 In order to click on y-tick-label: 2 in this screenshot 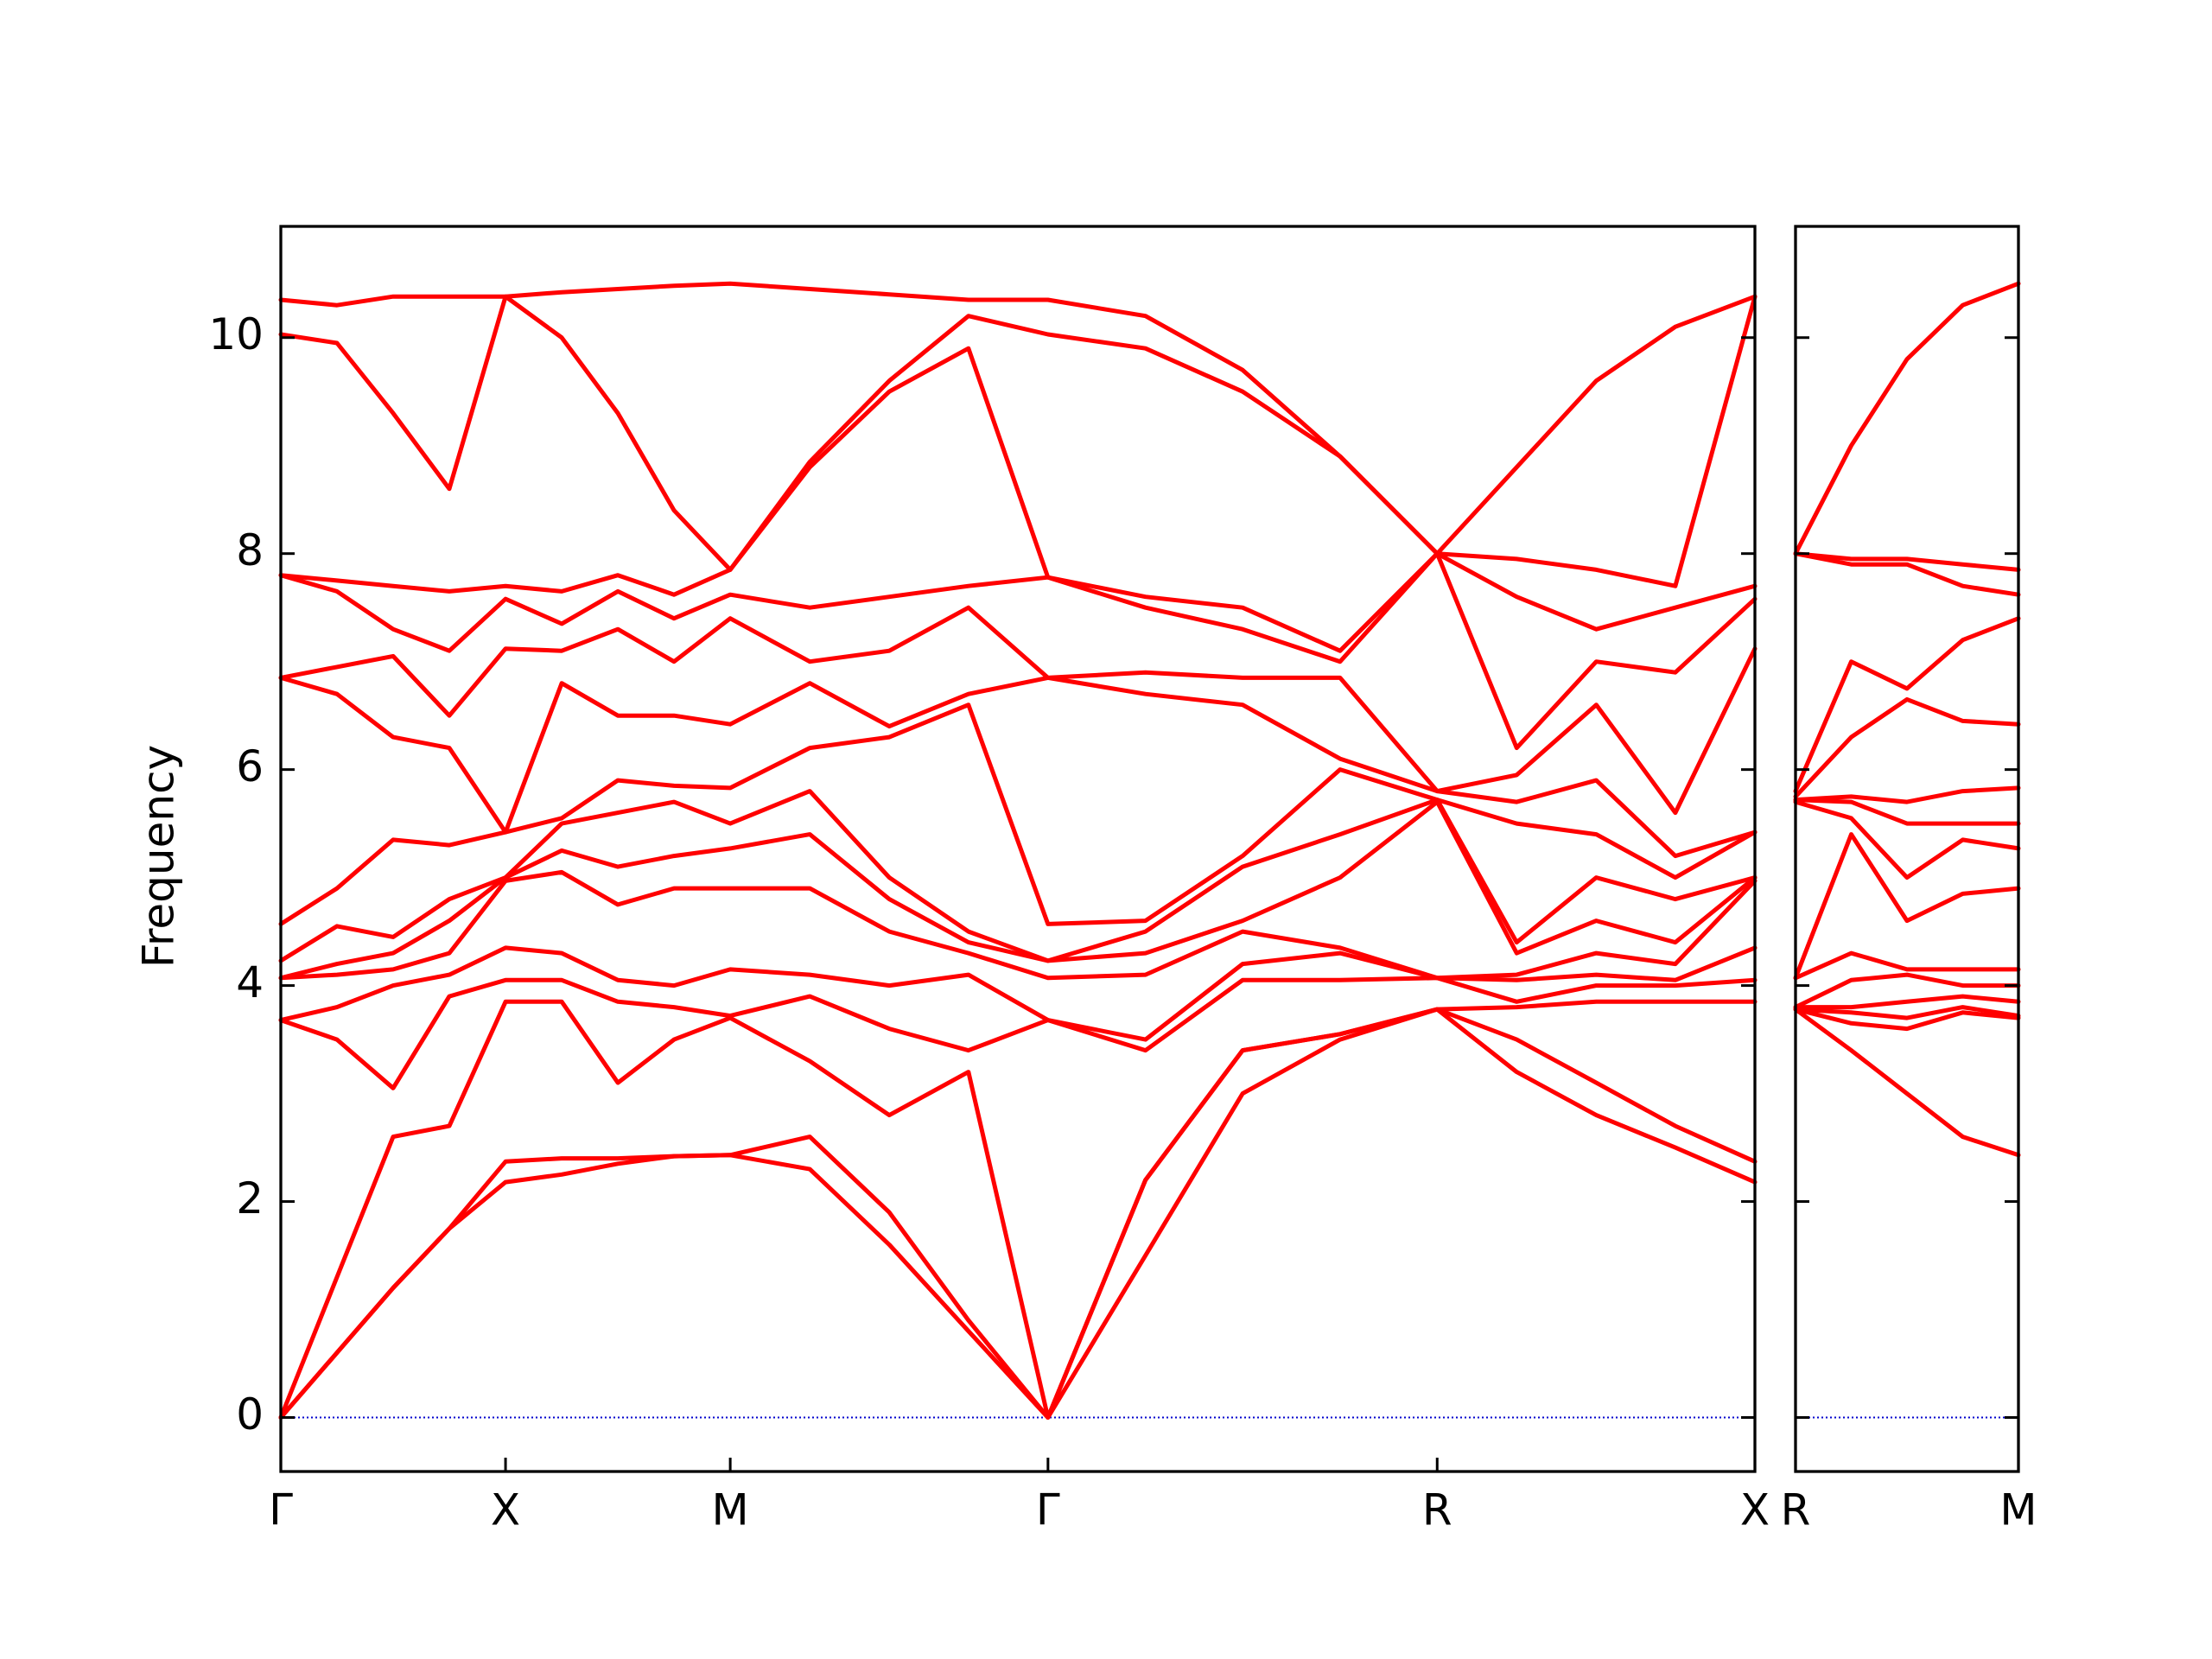, I will do `click(250, 1198)`.